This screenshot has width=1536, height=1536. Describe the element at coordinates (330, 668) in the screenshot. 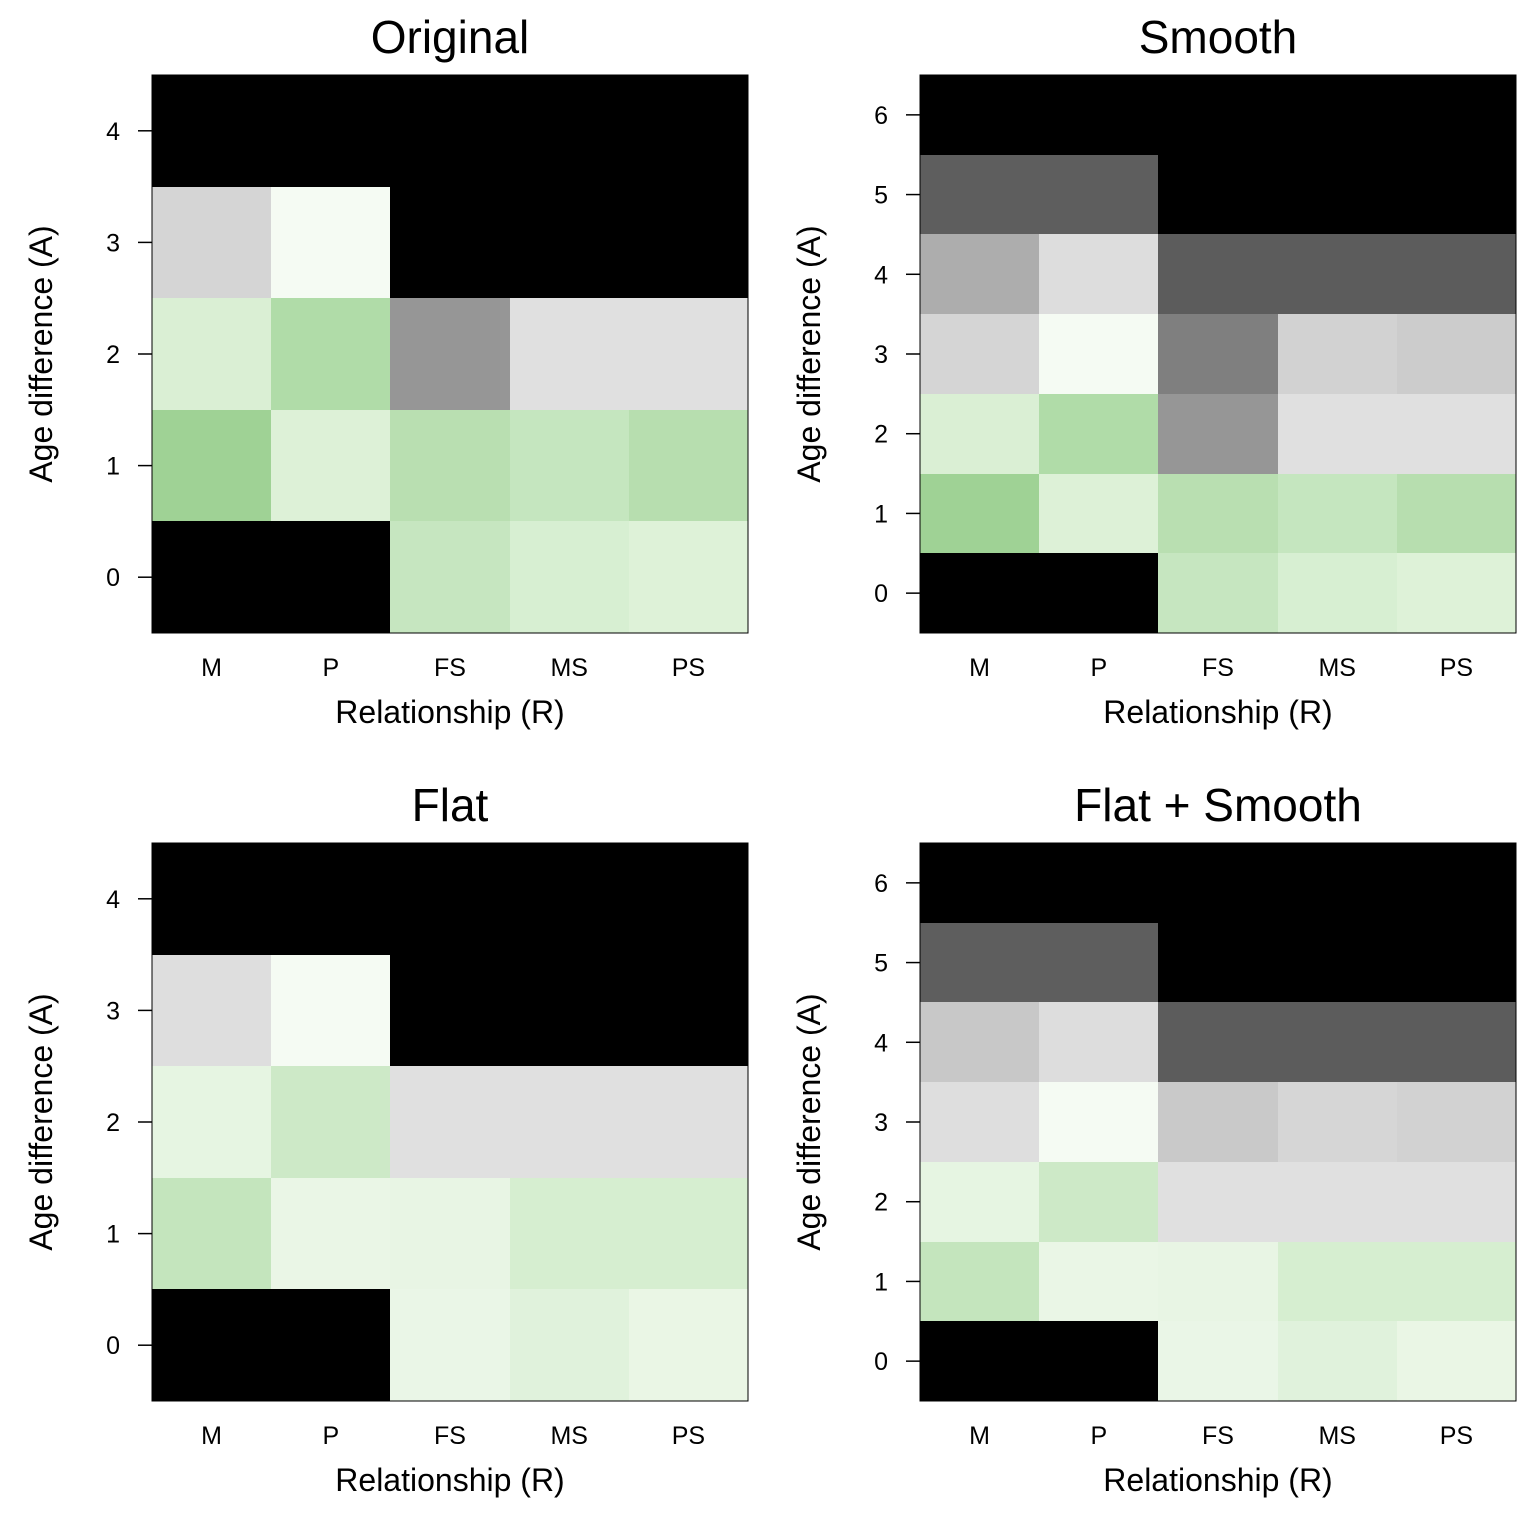

I see `x-tick-label: P` at that location.